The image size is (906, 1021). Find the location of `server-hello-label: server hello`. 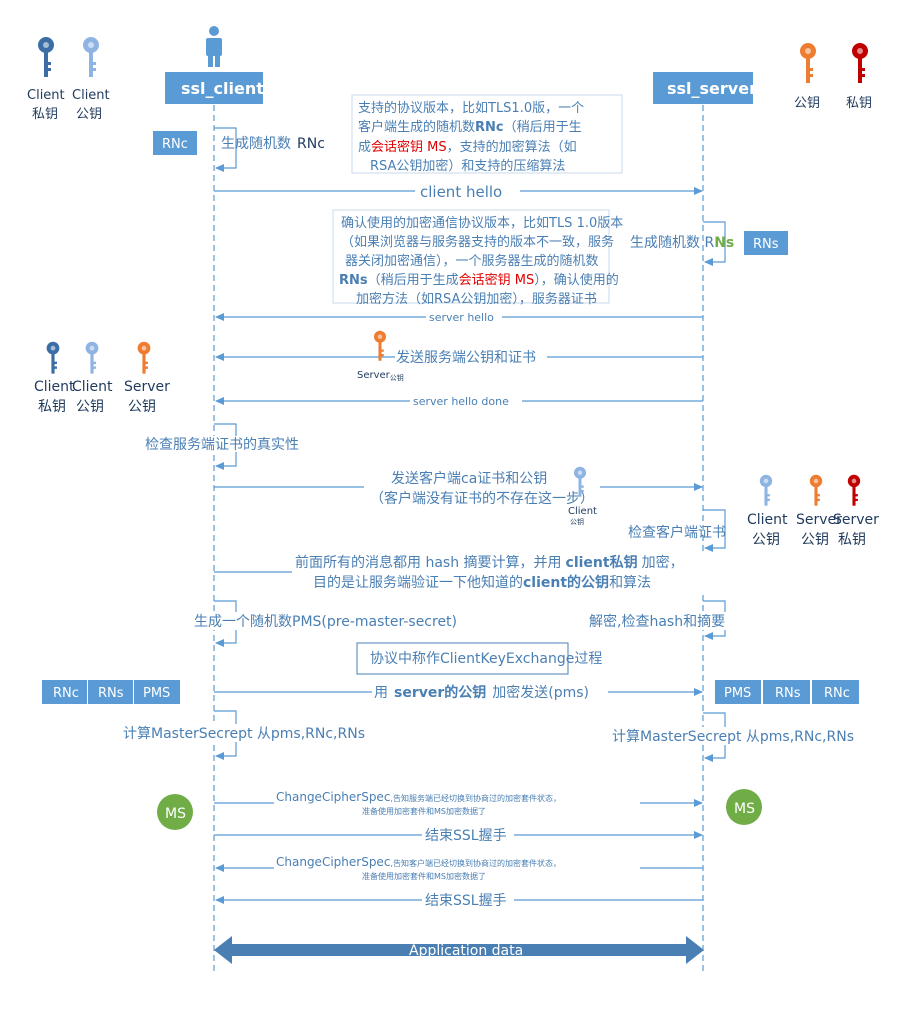

server-hello-label: server hello is located at coordinates (461, 317).